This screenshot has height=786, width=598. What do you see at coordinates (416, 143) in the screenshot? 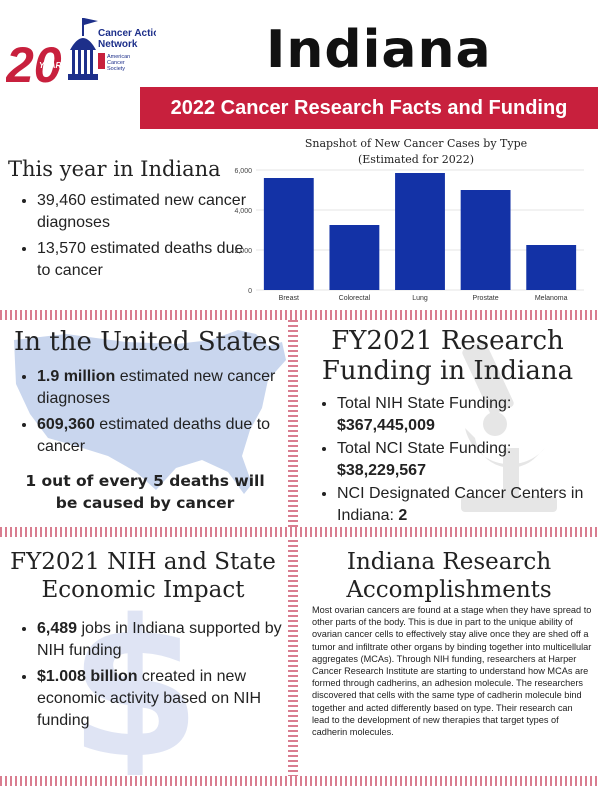
I see `chart-title: Snapshot of New Cancer Cases by Type` at bounding box center [416, 143].